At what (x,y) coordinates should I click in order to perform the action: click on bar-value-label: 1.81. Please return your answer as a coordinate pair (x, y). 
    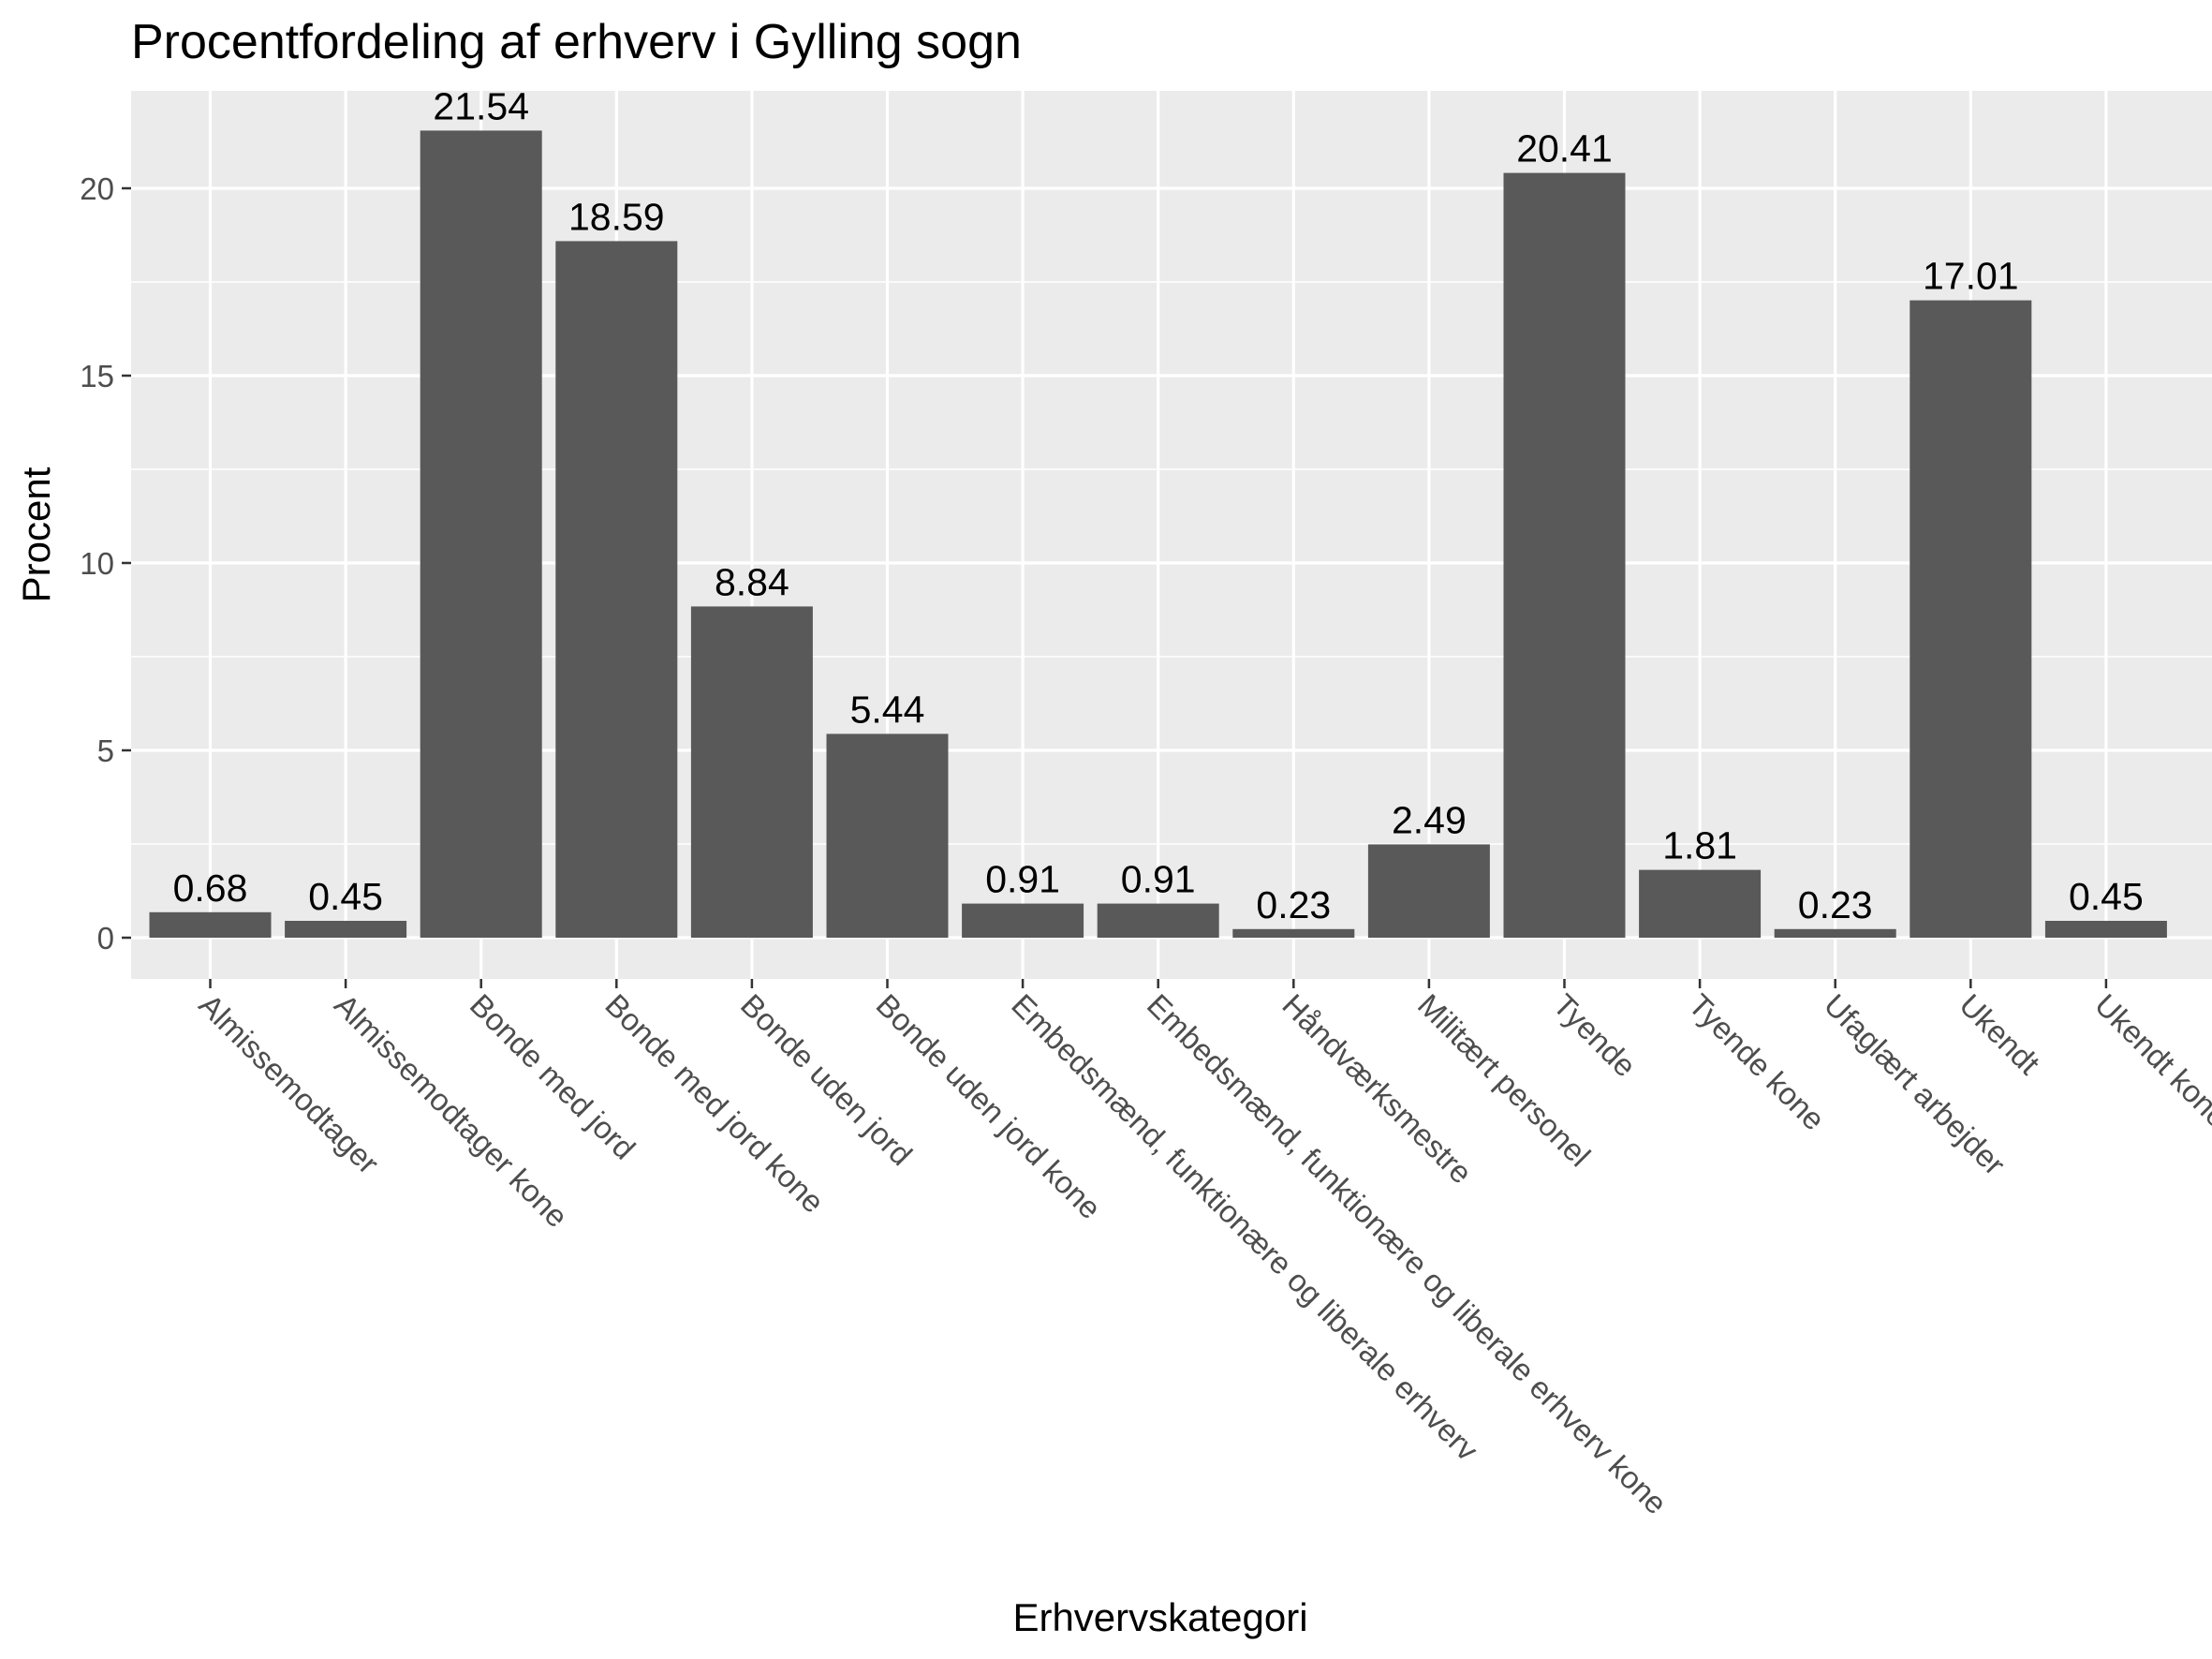
    Looking at the image, I should click on (1700, 846).